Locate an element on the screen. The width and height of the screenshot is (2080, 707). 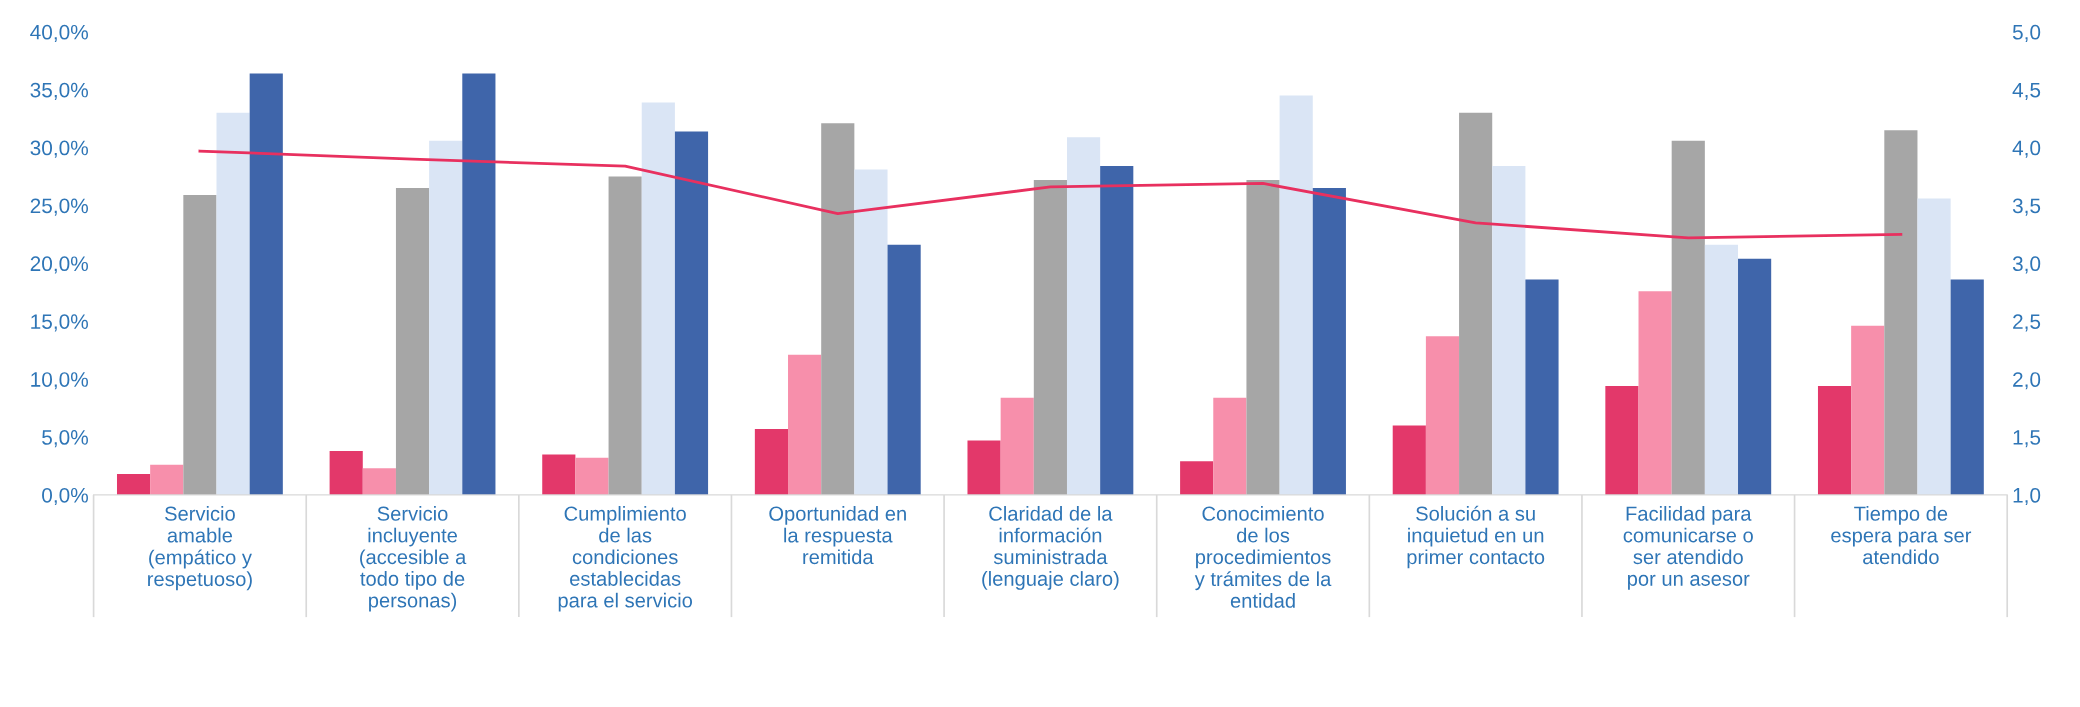
y-tick-label: 10,0% is located at coordinates (59, 381).